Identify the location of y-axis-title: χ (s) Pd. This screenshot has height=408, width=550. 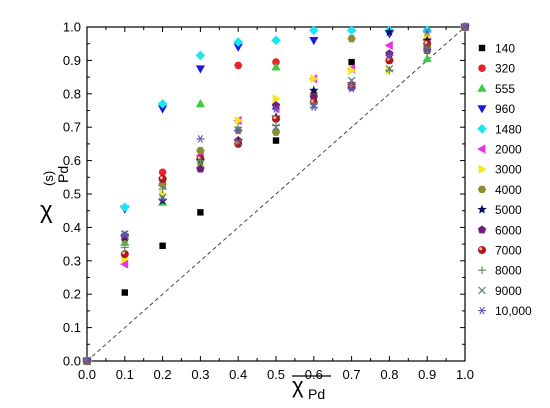
(55, 195).